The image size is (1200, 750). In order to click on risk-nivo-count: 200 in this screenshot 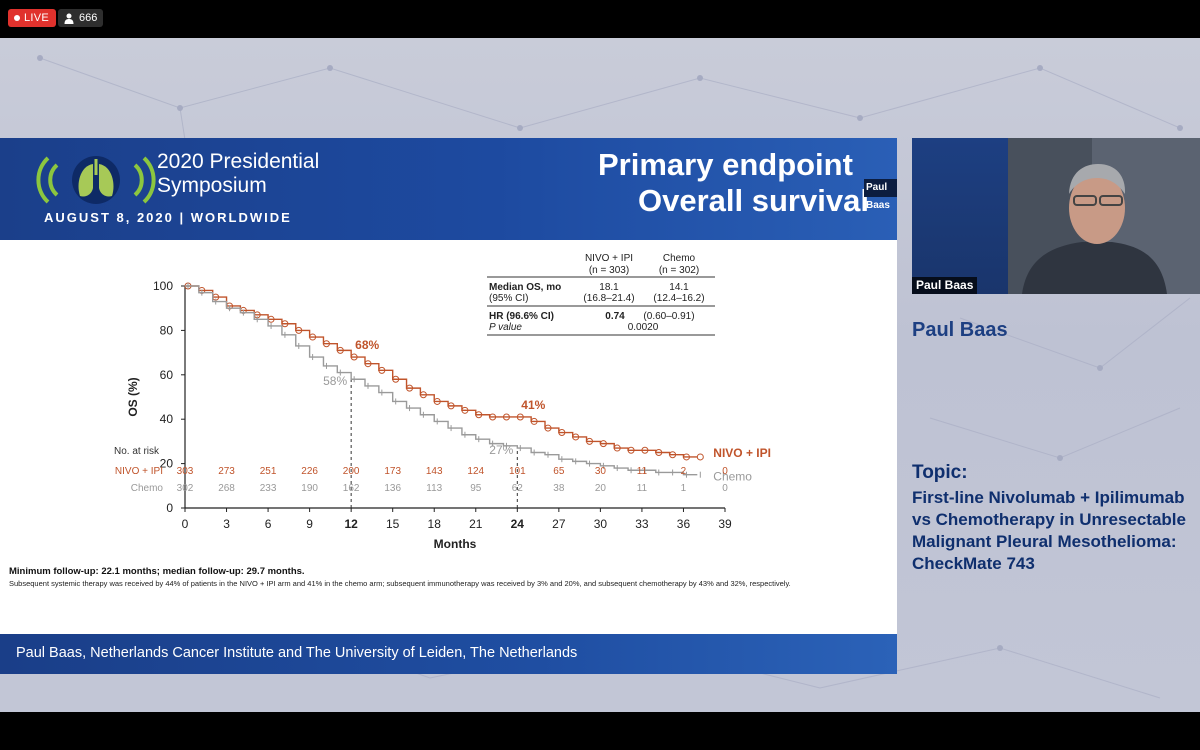, I will do `click(351, 471)`.